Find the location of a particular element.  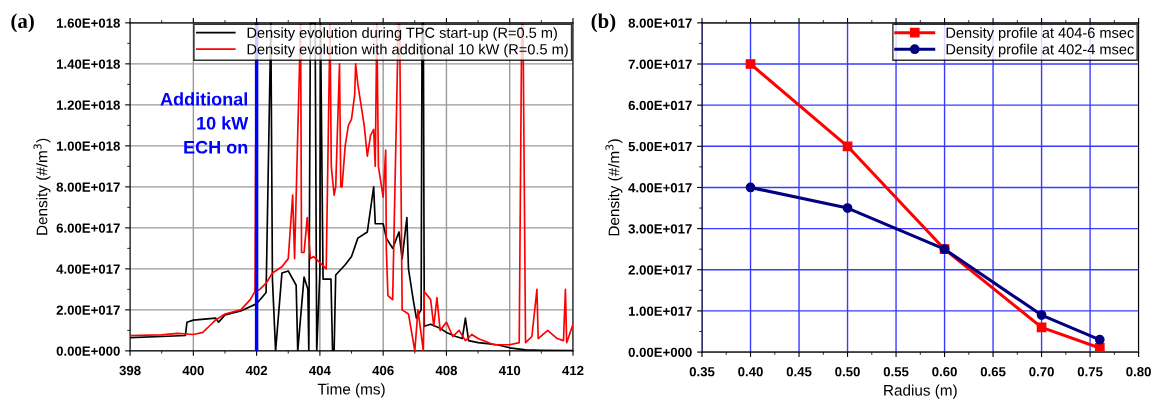

x-tick-label: 398 is located at coordinates (130, 370).